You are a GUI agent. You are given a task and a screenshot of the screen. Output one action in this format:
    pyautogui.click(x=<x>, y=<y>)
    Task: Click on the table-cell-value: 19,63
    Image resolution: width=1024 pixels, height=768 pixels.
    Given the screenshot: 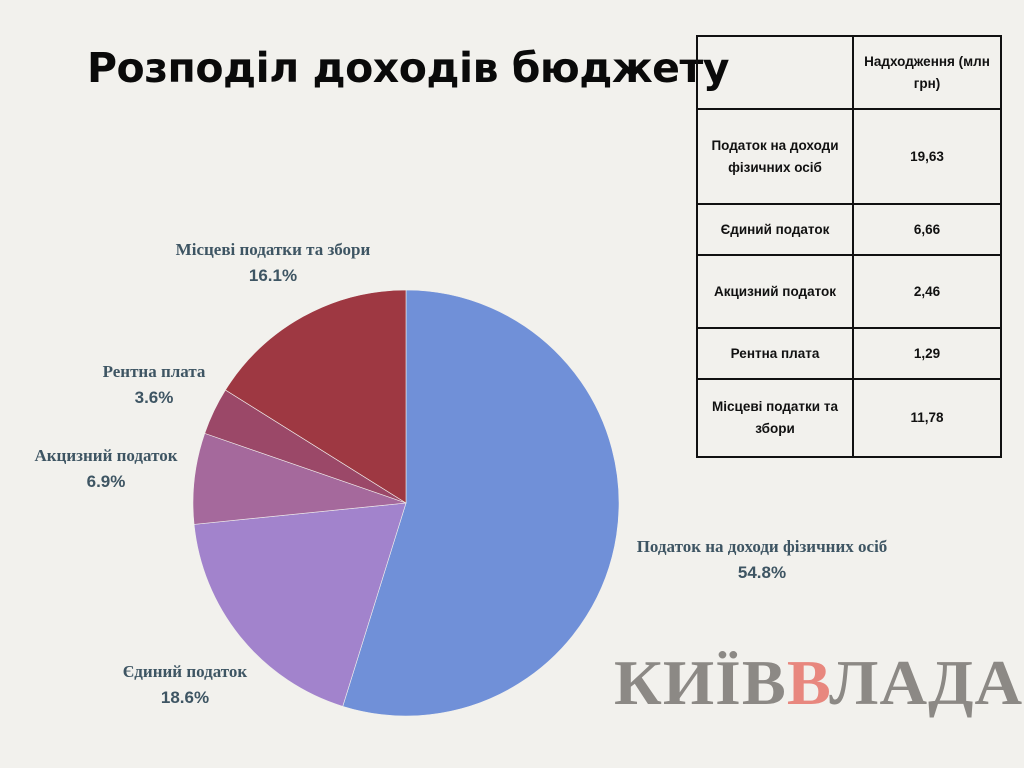 What is the action you would take?
    pyautogui.click(x=927, y=156)
    